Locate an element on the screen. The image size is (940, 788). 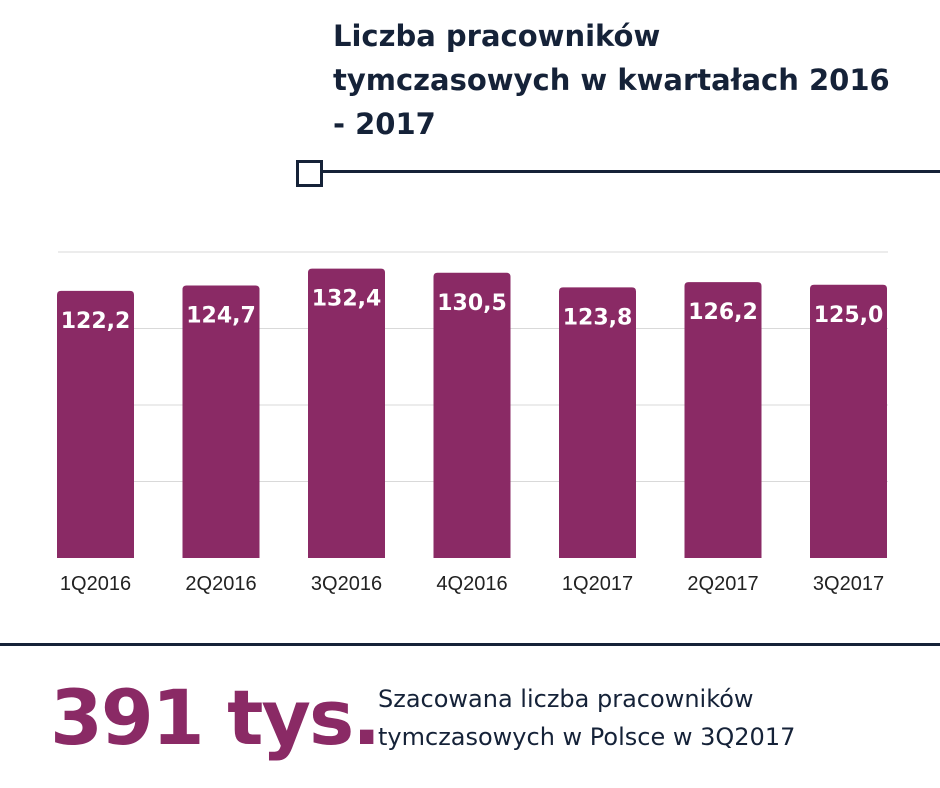
x-tick-label: 4Q2016 is located at coordinates (471, 584).